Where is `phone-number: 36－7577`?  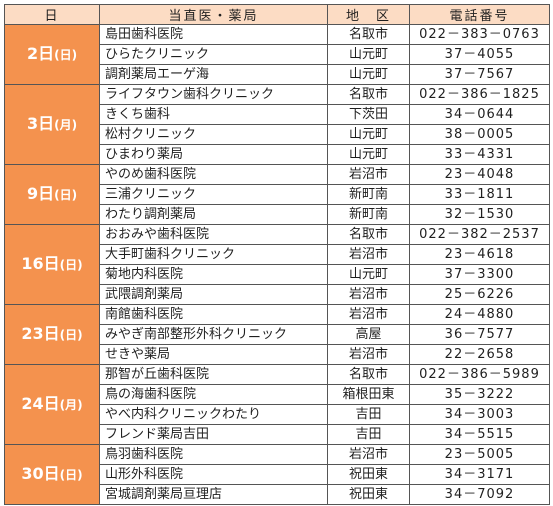
phone-number: 36－7577 is located at coordinates (479, 334).